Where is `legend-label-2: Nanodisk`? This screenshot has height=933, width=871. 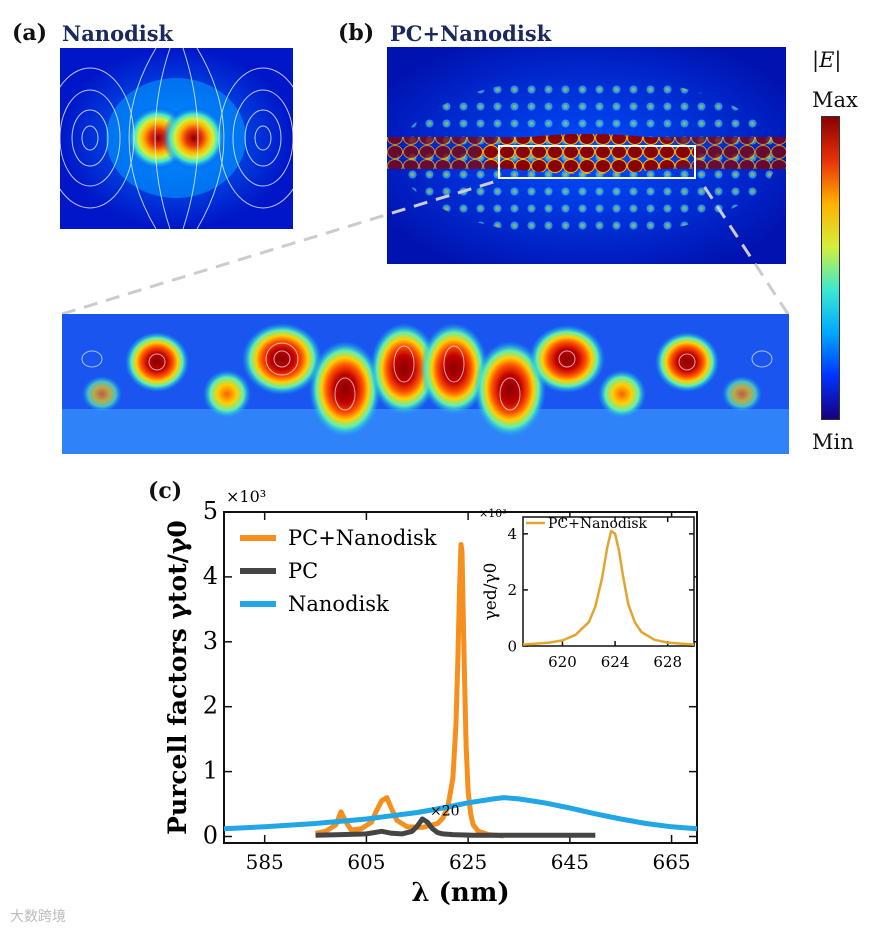
legend-label-2: Nanodisk is located at coordinates (338, 604).